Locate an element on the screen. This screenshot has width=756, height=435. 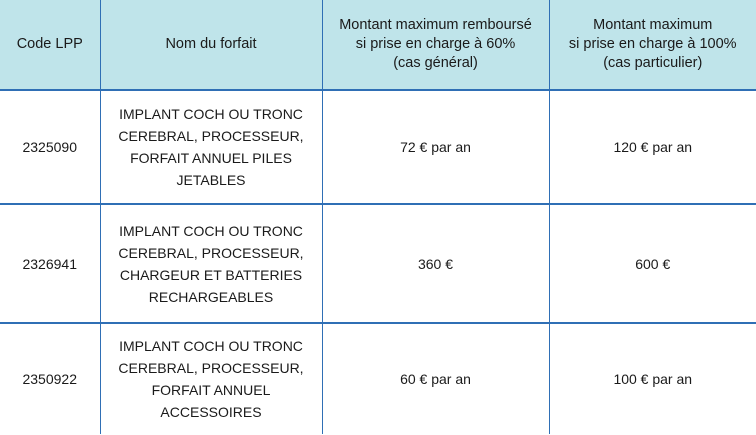
header-montant-60-line-1: Montant maximum remboursé is located at coordinates (435, 25).